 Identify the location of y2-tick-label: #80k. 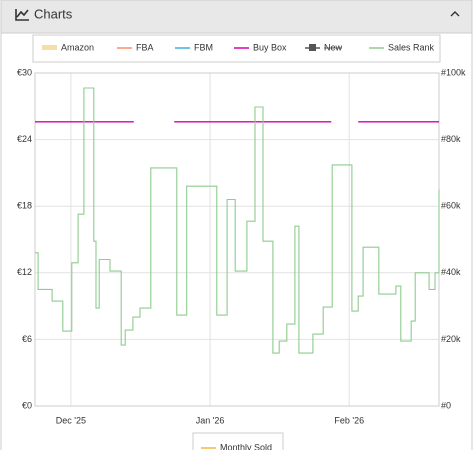
(451, 139).